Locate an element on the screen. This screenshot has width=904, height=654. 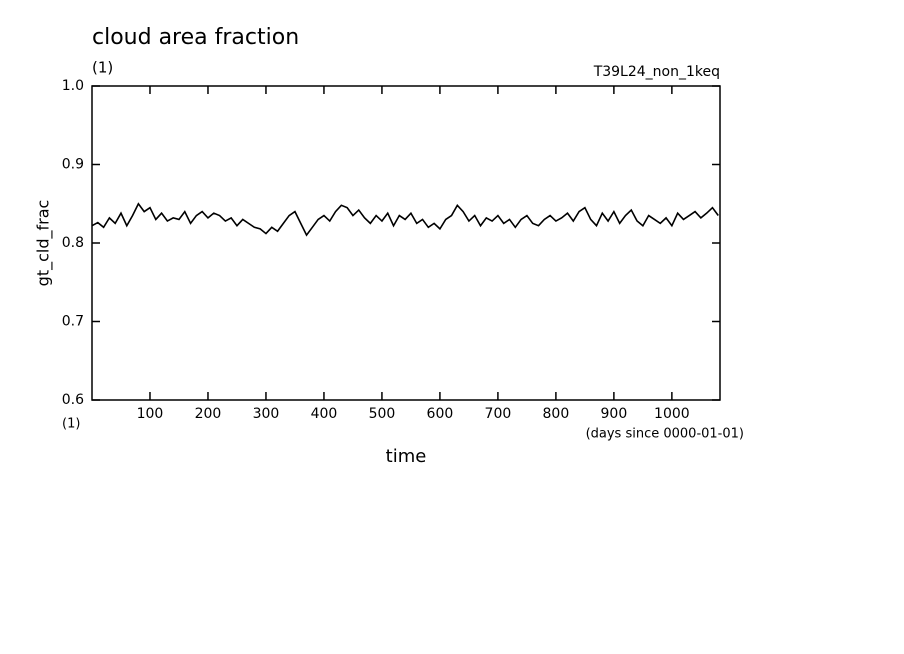
x-tick-label: 600 is located at coordinates (440, 414).